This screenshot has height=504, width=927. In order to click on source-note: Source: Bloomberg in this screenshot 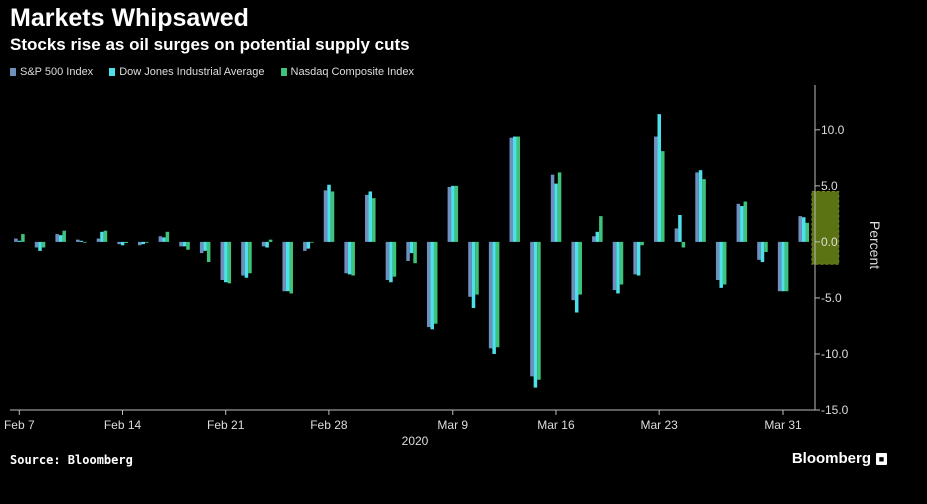, I will do `click(71, 460)`.